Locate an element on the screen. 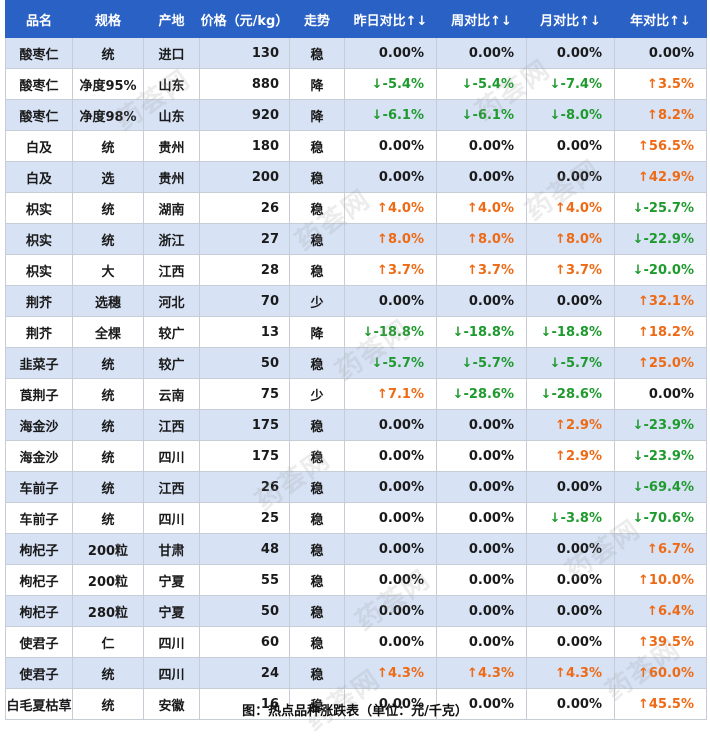 The height and width of the screenshot is (738, 710). origin-cell: 宁夏 is located at coordinates (171, 611).